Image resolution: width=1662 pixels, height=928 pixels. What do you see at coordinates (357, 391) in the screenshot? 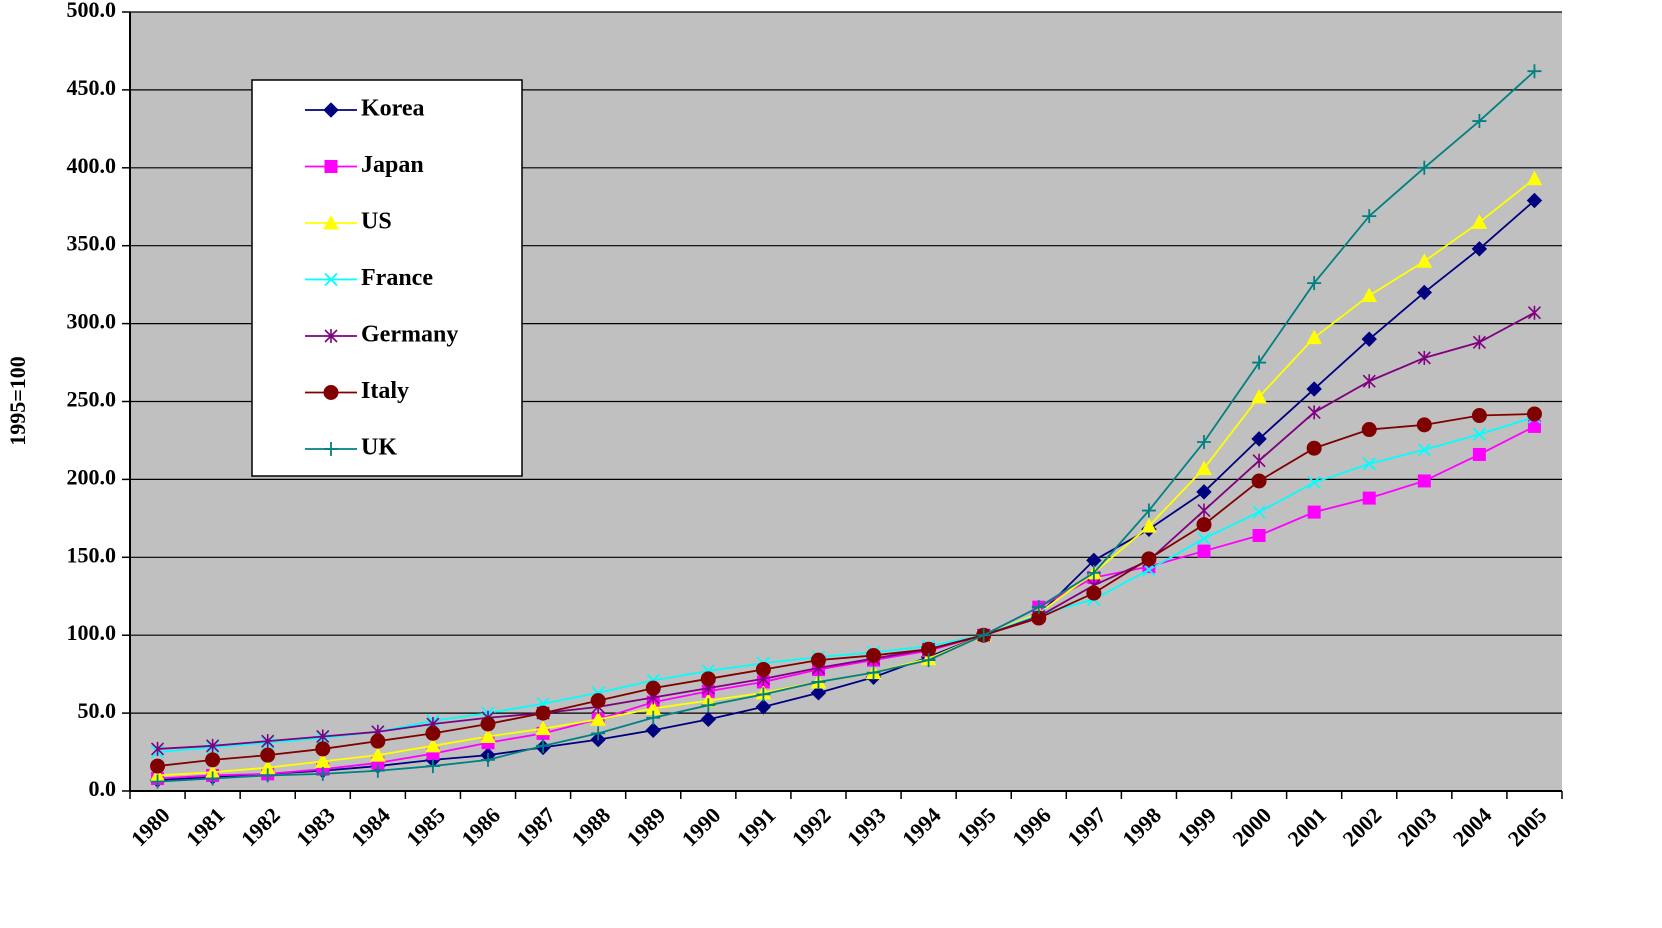
I see `legend-item-italy: Italy` at bounding box center [357, 391].